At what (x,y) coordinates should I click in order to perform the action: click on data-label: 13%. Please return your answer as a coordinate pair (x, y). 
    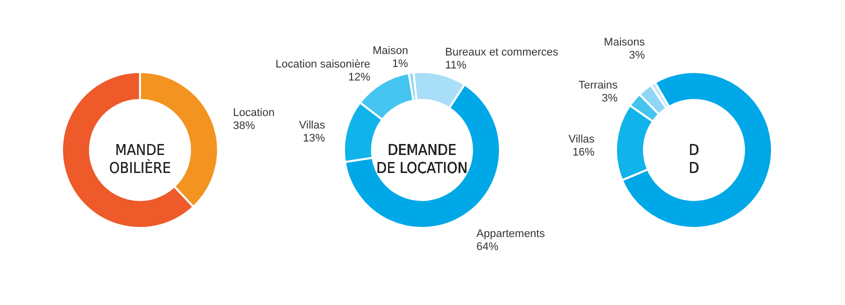
    Looking at the image, I should click on (314, 138).